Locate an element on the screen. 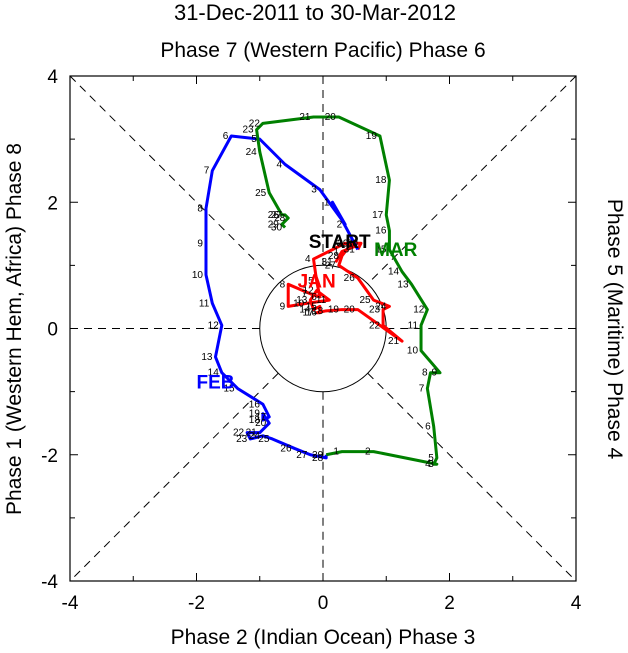  day-label: 27 is located at coordinates (331, 265).